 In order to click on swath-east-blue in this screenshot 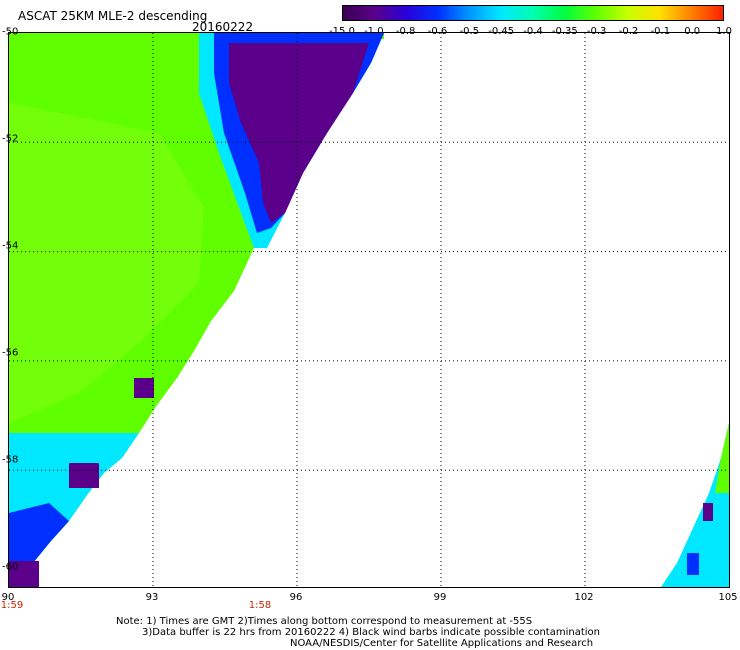, I will do `click(693, 564)`.